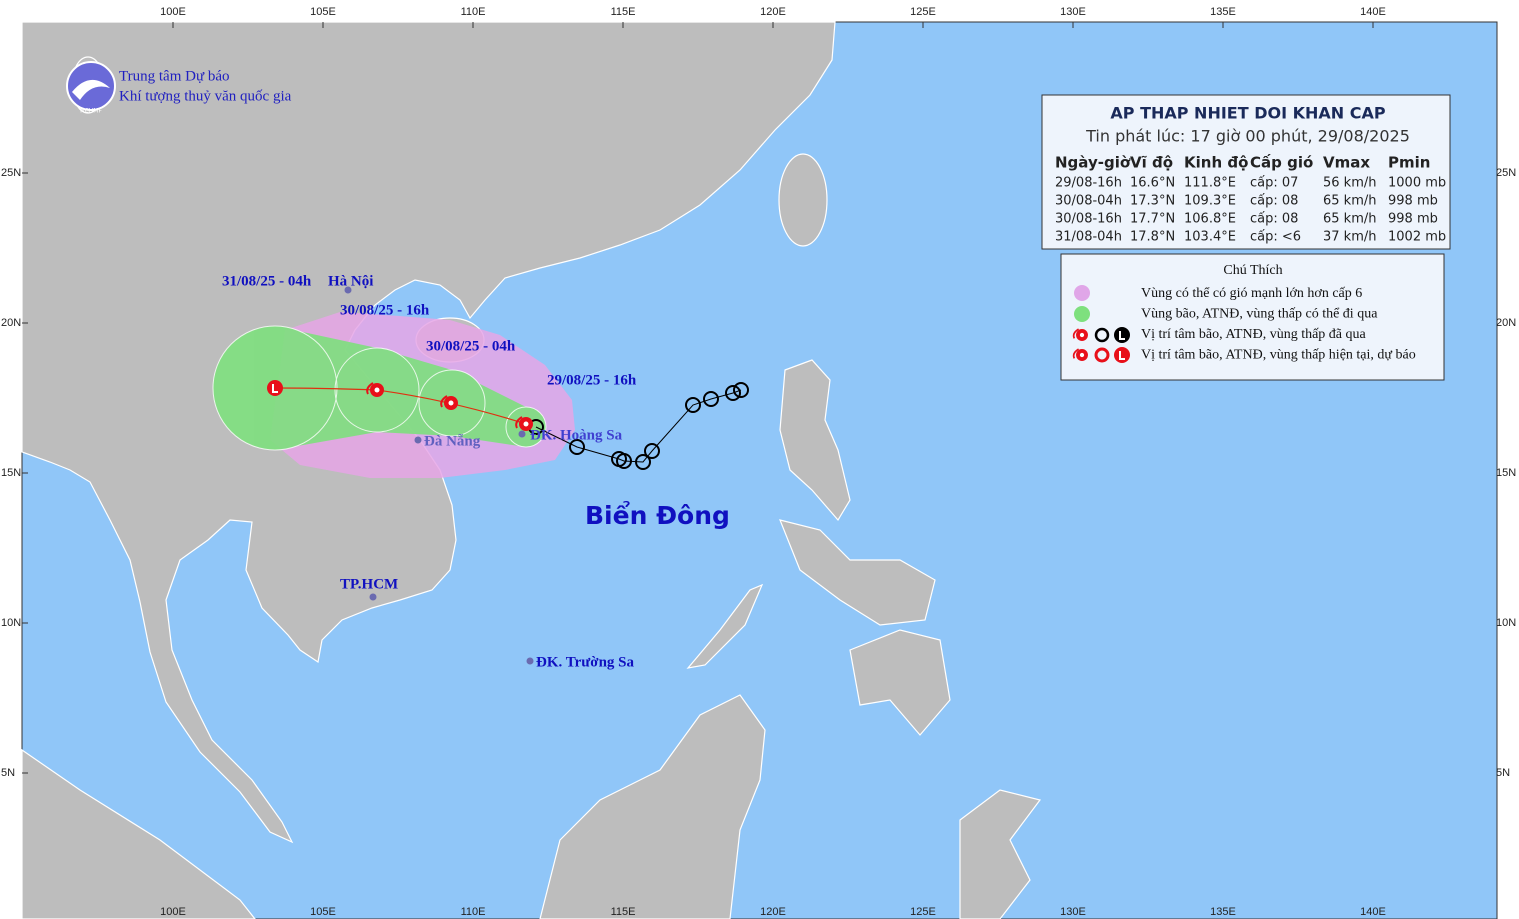  I want to click on table-header: Cấp gió, so click(1281, 163).